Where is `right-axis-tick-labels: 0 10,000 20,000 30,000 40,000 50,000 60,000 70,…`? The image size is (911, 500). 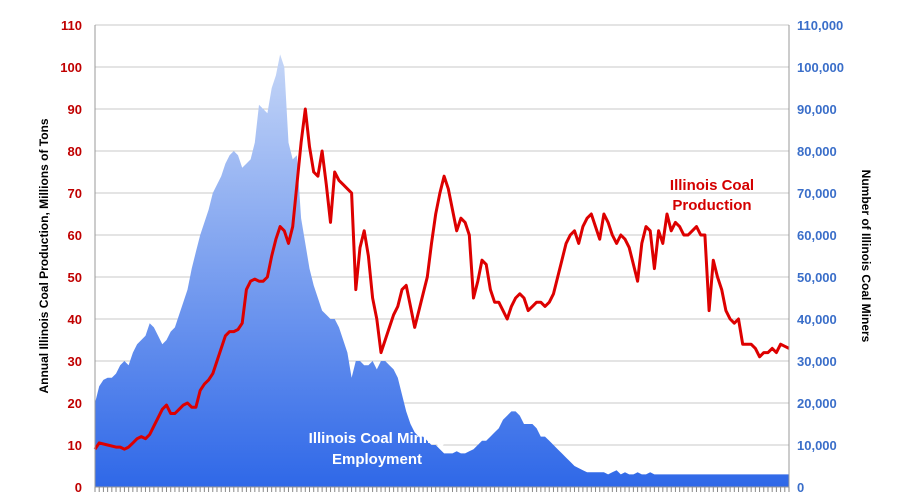
right-axis-tick-labels: 0 10,000 20,000 30,000 40,000 50,000 60,000 70,… is located at coordinates (820, 256).